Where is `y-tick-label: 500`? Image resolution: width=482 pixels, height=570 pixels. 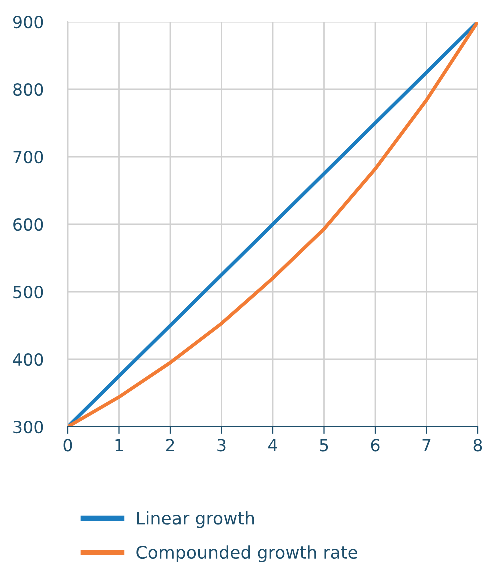
y-tick-label: 500 is located at coordinates (29, 292).